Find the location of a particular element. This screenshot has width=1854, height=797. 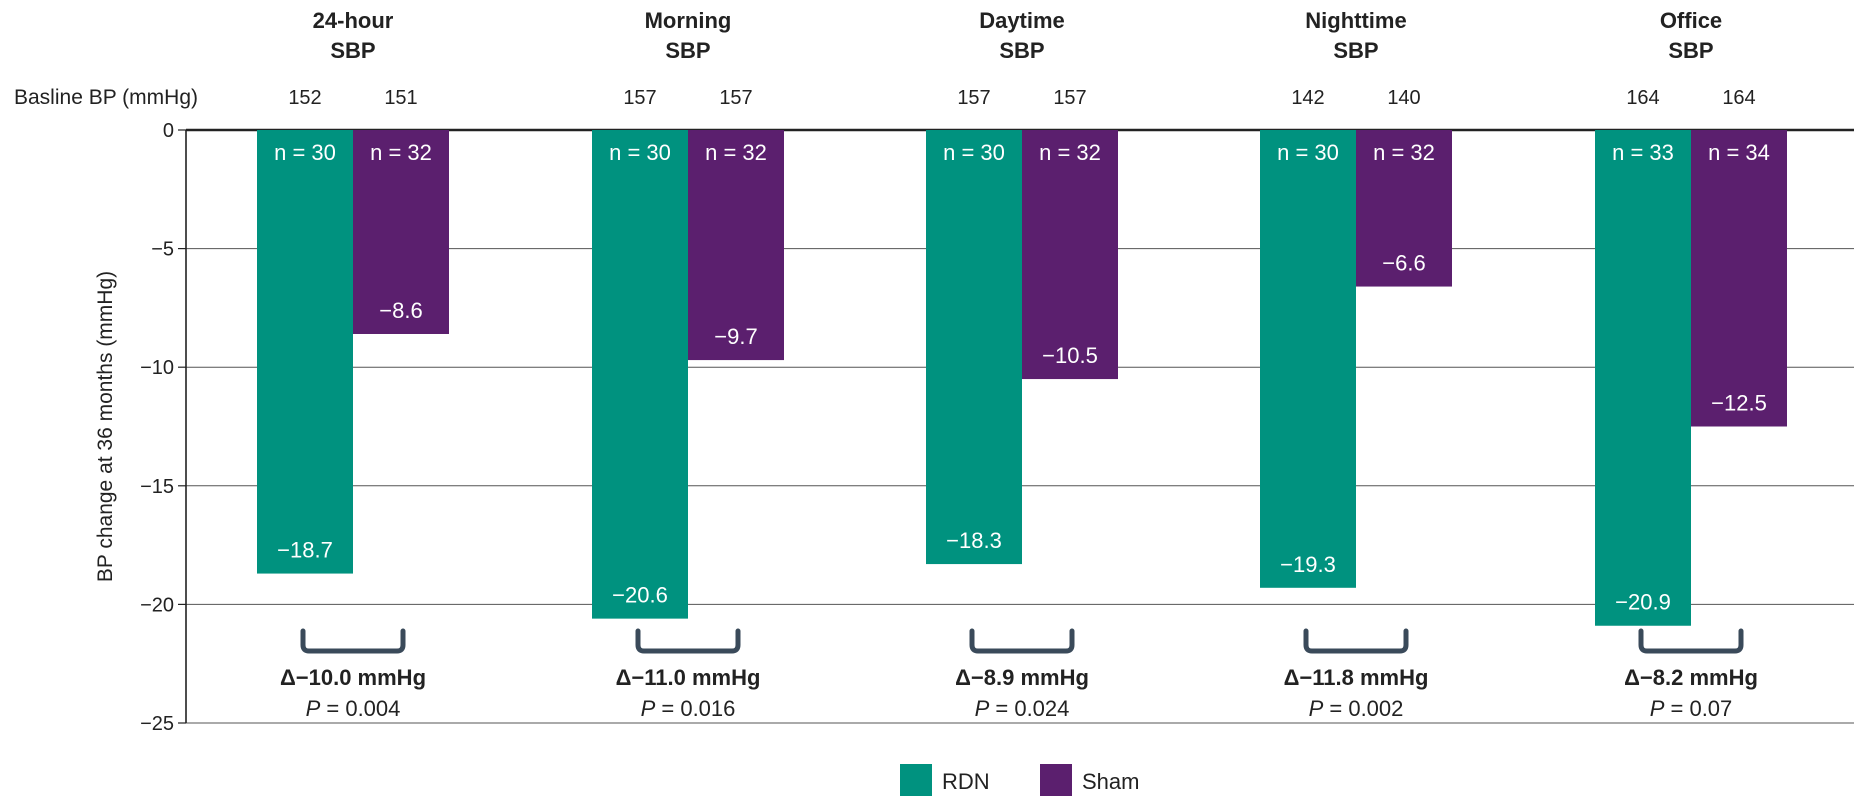

value-label: −20.6 is located at coordinates (640, 595).